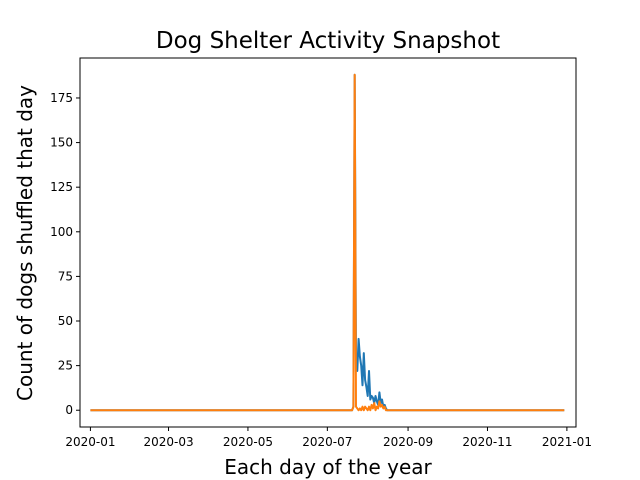 The width and height of the screenshot is (640, 480). What do you see at coordinates (487, 442) in the screenshot?
I see `x-tick-label-6: 2020-11` at bounding box center [487, 442].